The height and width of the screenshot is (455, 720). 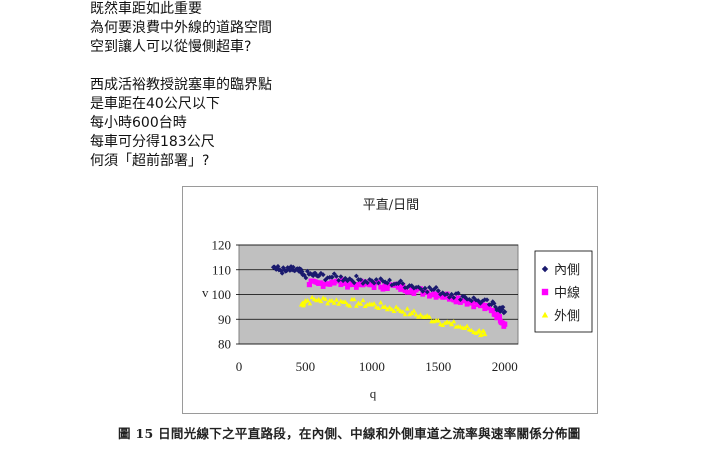 What do you see at coordinates (438, 366) in the screenshot?
I see `x-tick-label: 1500` at bounding box center [438, 366].